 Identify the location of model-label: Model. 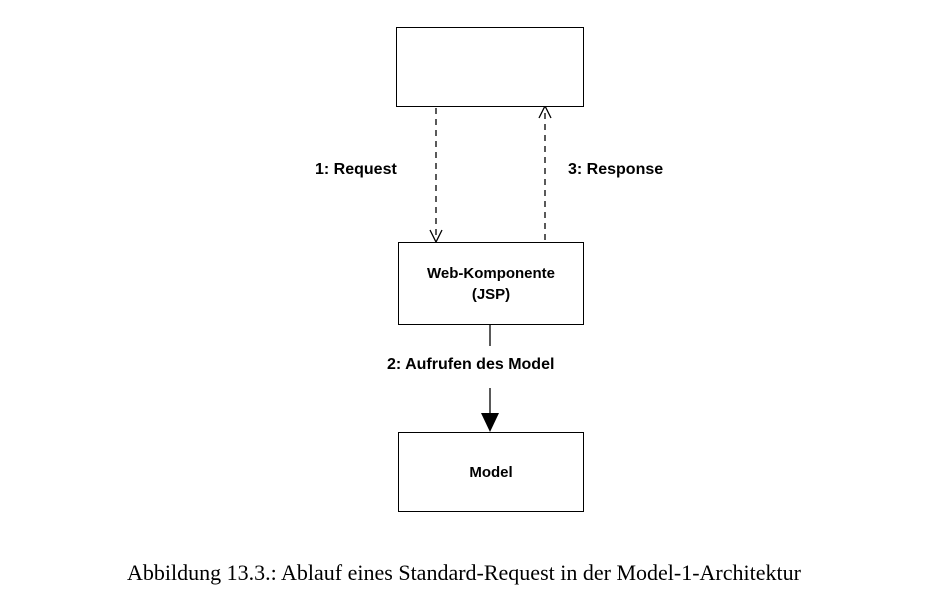
(491, 472).